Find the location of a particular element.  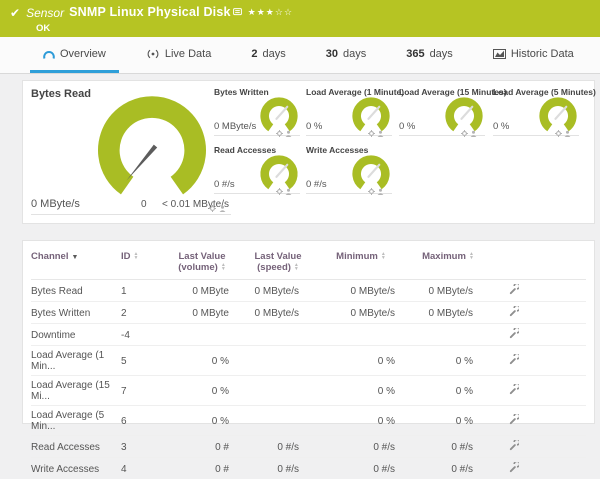

tab-historic-data: Historic Data is located at coordinates (533, 55).